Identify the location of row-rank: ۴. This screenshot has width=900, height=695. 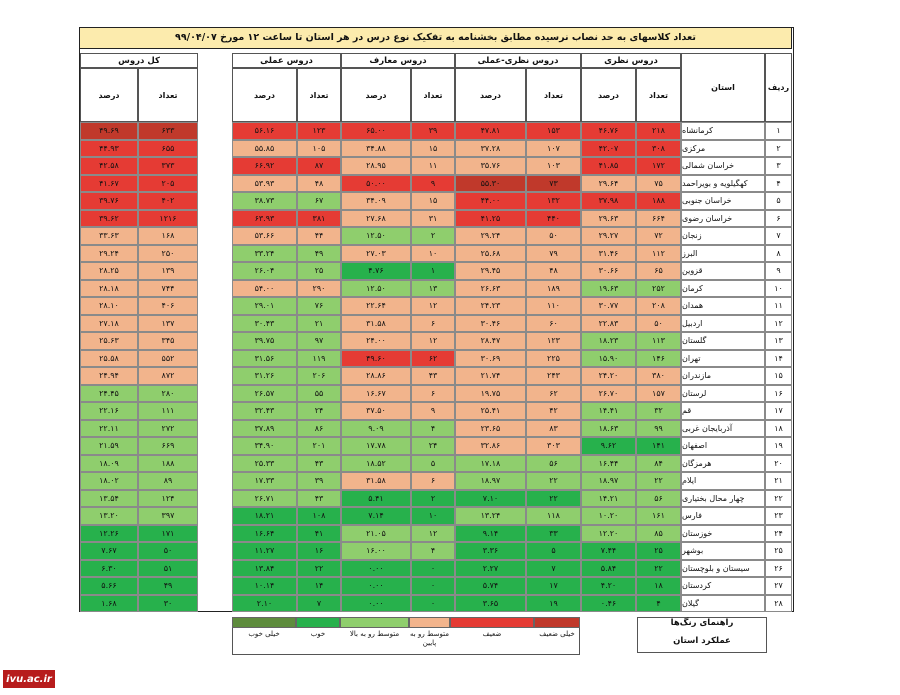
(778, 183).